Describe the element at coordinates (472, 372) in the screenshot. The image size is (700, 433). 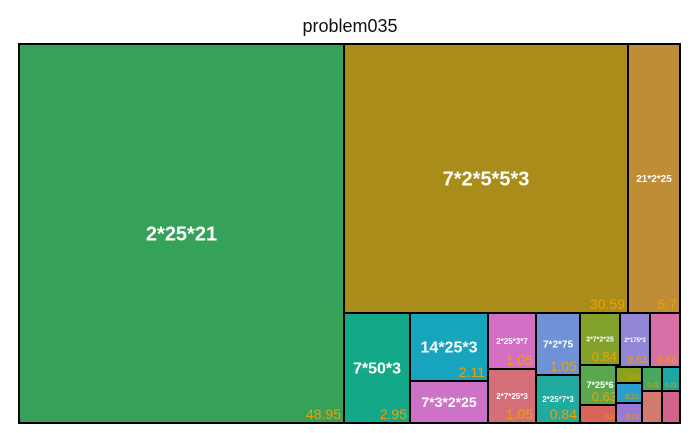
I see `tile-value-label: 2.11` at that location.